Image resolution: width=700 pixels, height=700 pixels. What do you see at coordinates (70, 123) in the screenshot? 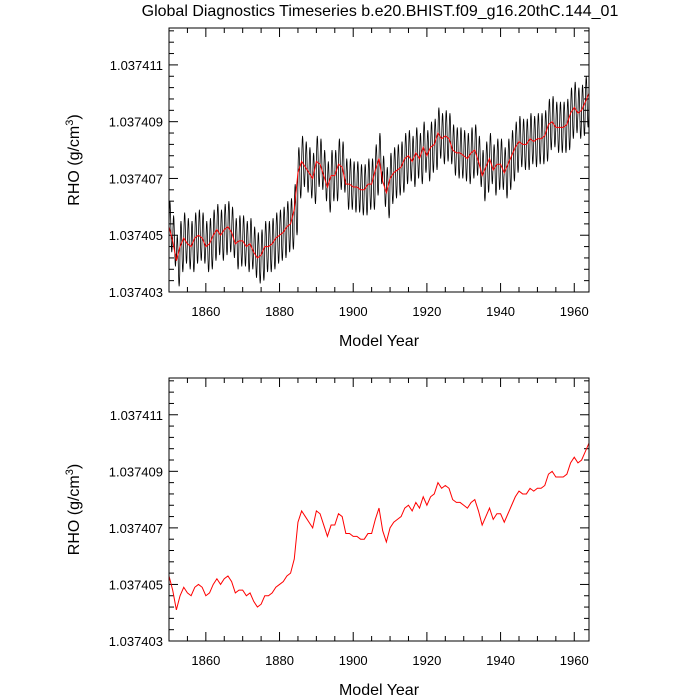
I see `top-y-axis-title-sup: 3` at bounding box center [70, 123].